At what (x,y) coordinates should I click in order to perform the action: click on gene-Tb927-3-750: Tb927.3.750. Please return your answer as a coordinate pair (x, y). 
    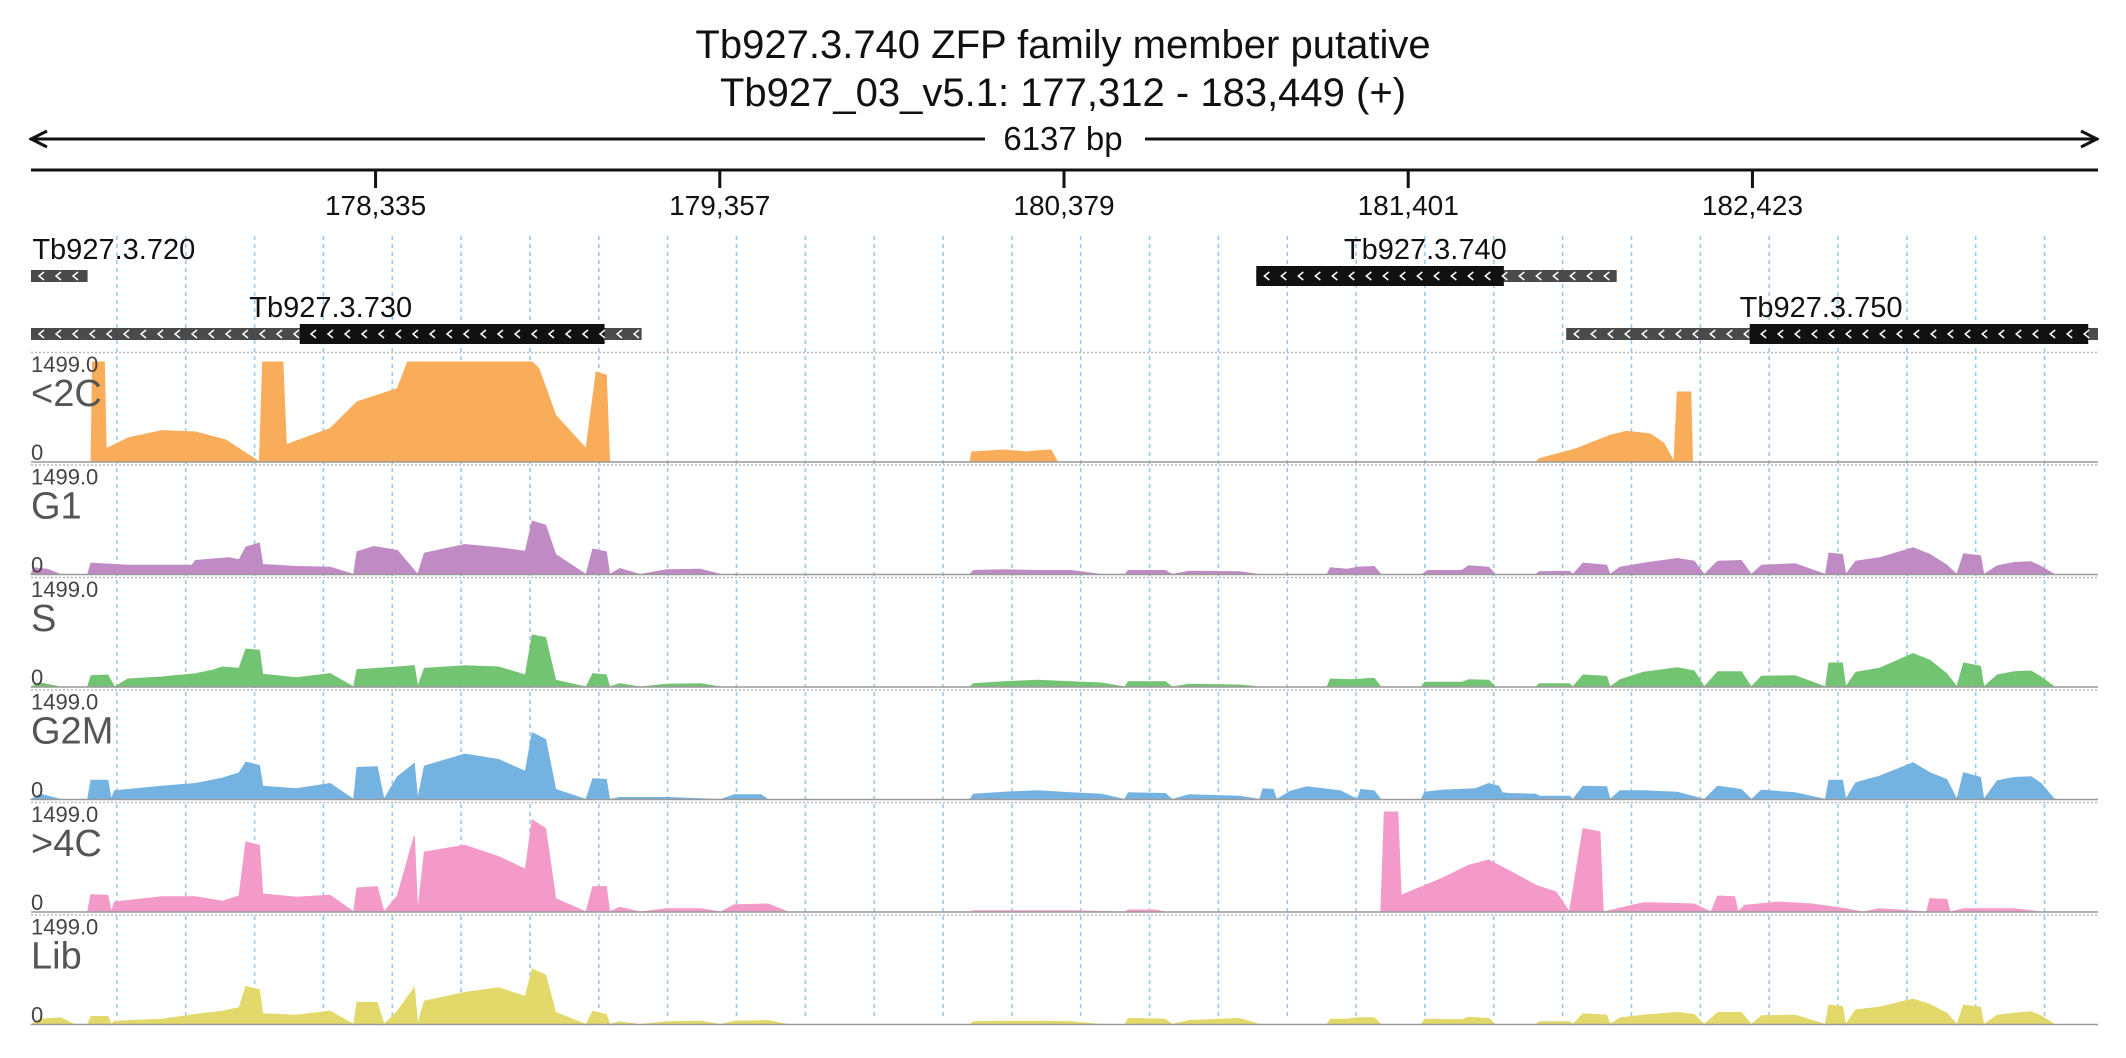
    Looking at the image, I should click on (1832, 318).